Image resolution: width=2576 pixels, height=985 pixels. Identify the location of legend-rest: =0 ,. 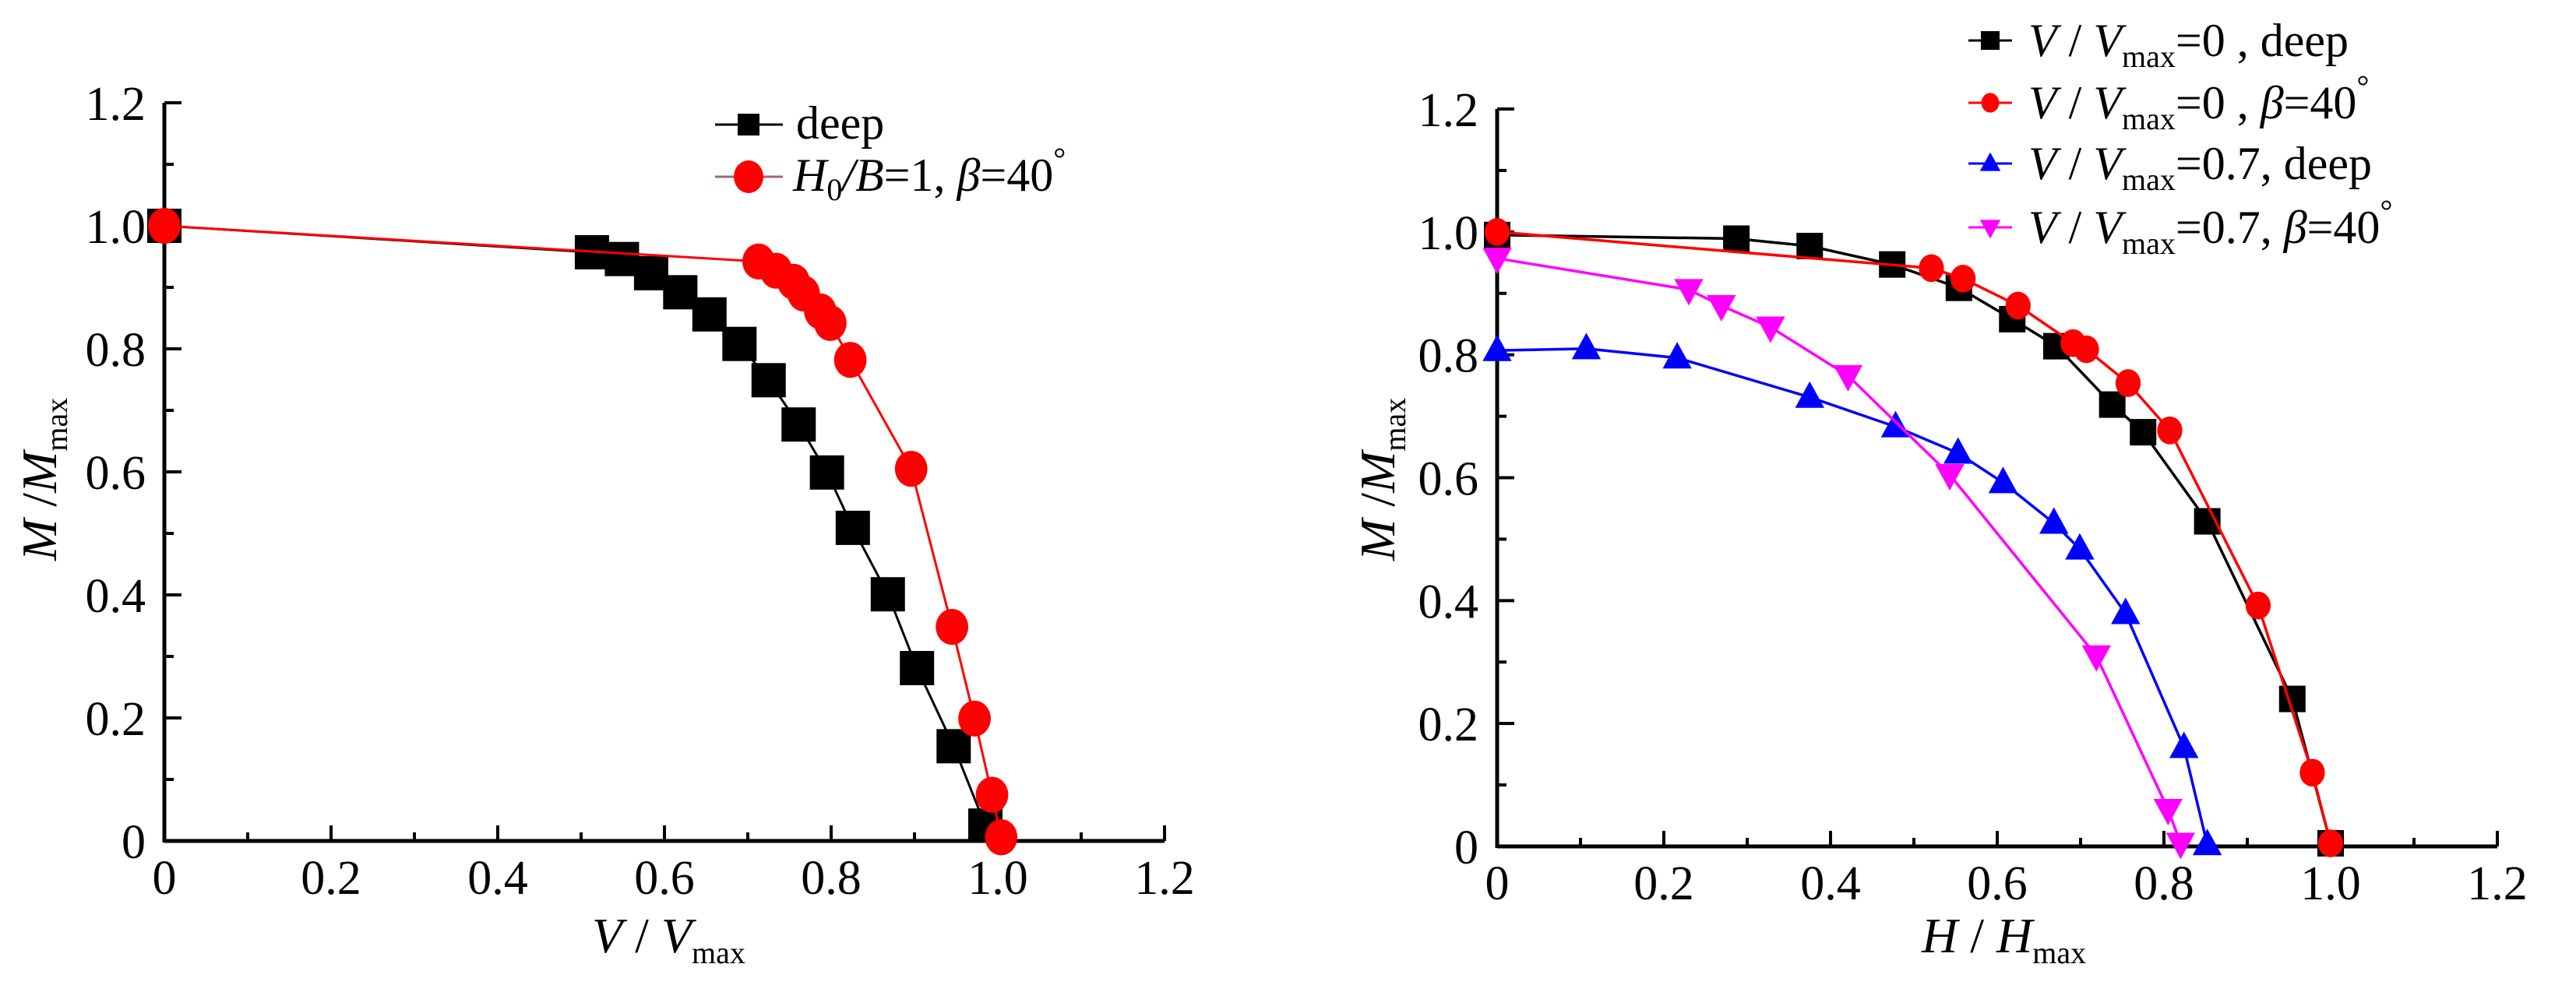
(2218, 102).